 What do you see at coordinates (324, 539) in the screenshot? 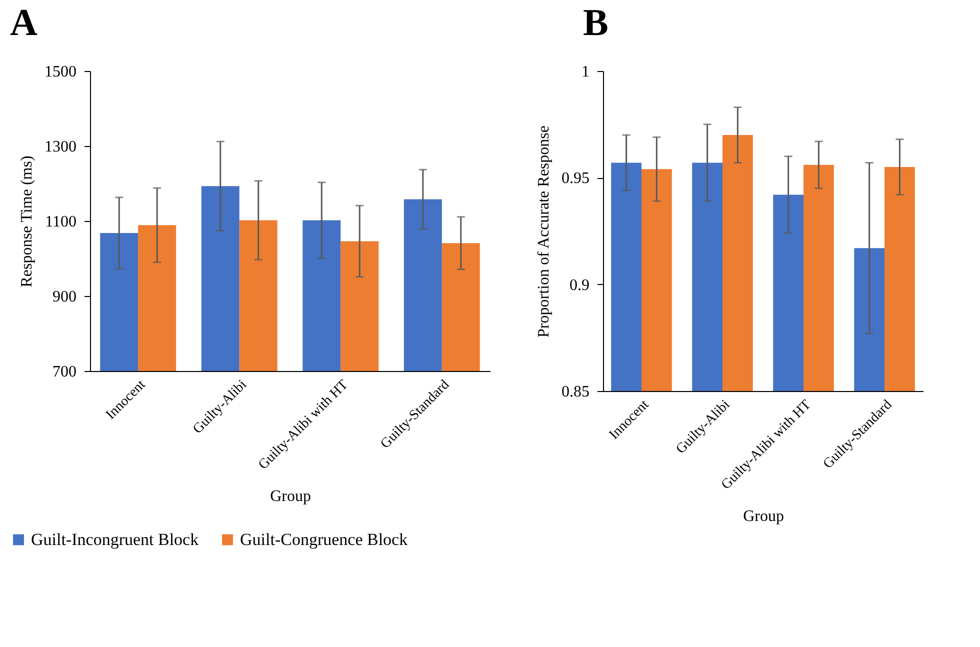
I see `legend-label: Guilt-Congruence Block` at bounding box center [324, 539].